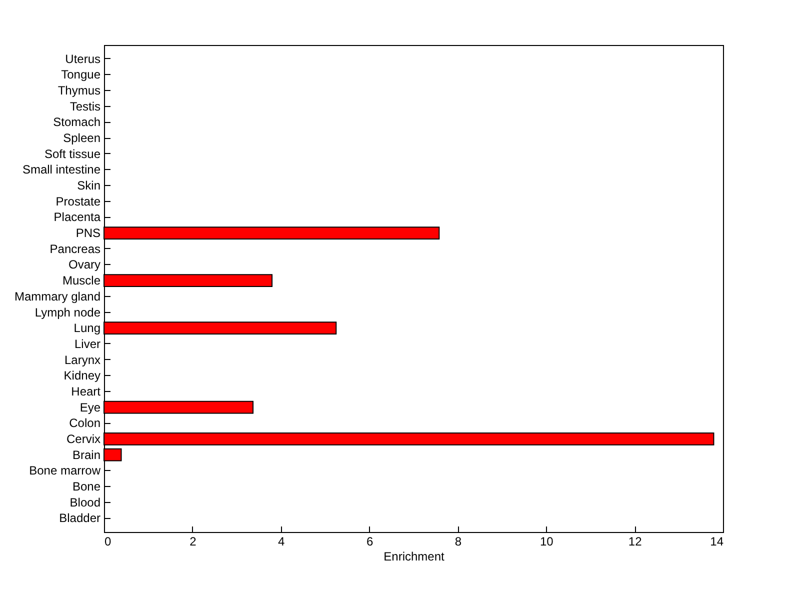 Image resolution: width=800 pixels, height=599 pixels. I want to click on y-tick-label: Pancreas, so click(75, 249).